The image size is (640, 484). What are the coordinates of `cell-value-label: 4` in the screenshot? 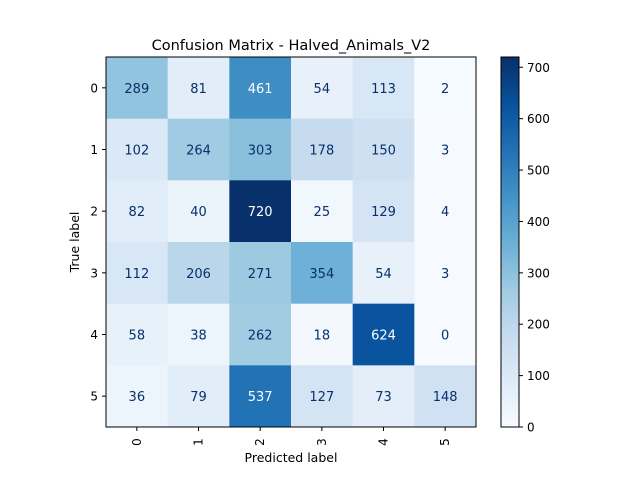 It's located at (445, 212).